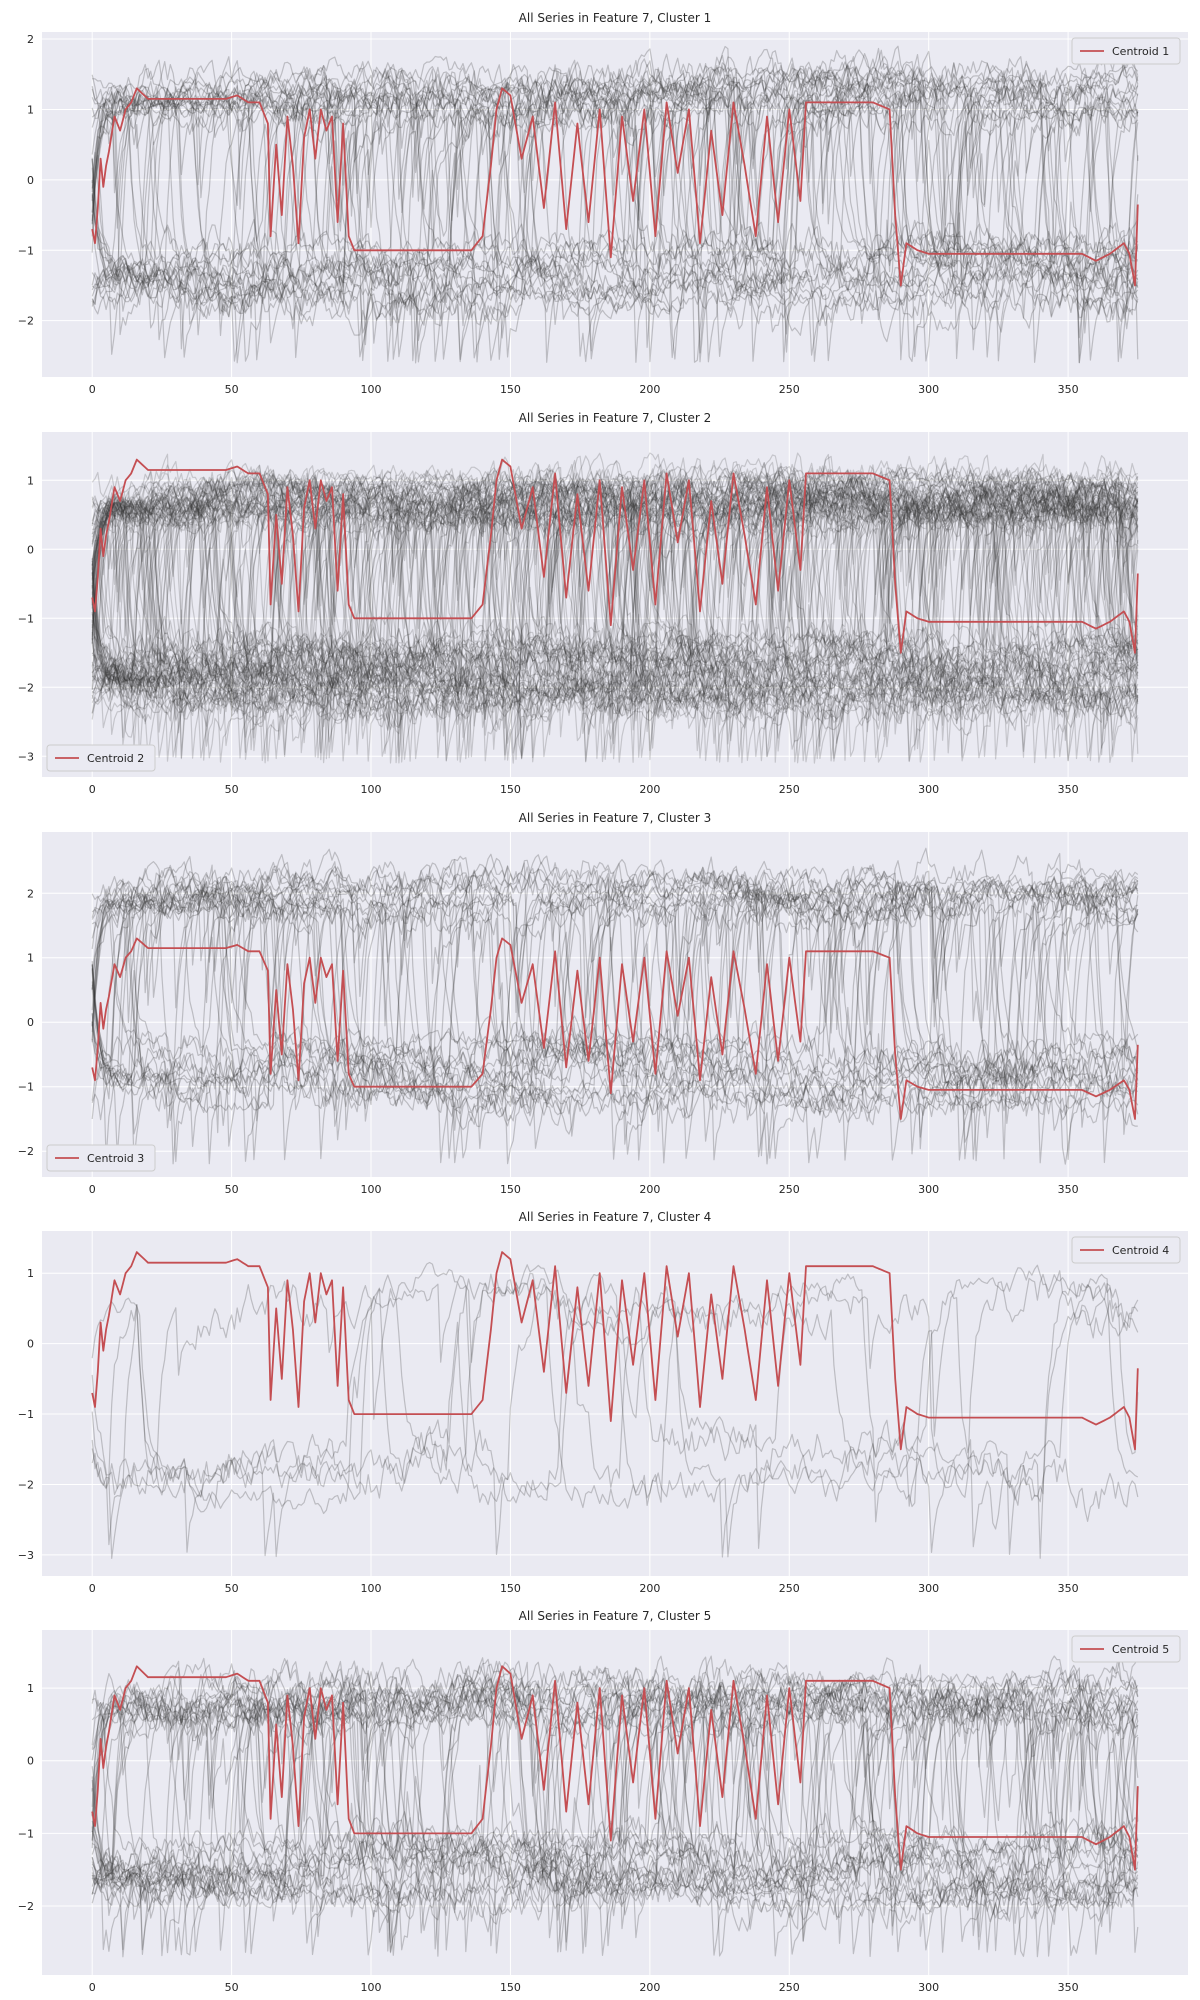  Describe the element at coordinates (615, 818) in the screenshot. I see `cluster-3-title: All Series in Feature 7, Cluster 3` at that location.